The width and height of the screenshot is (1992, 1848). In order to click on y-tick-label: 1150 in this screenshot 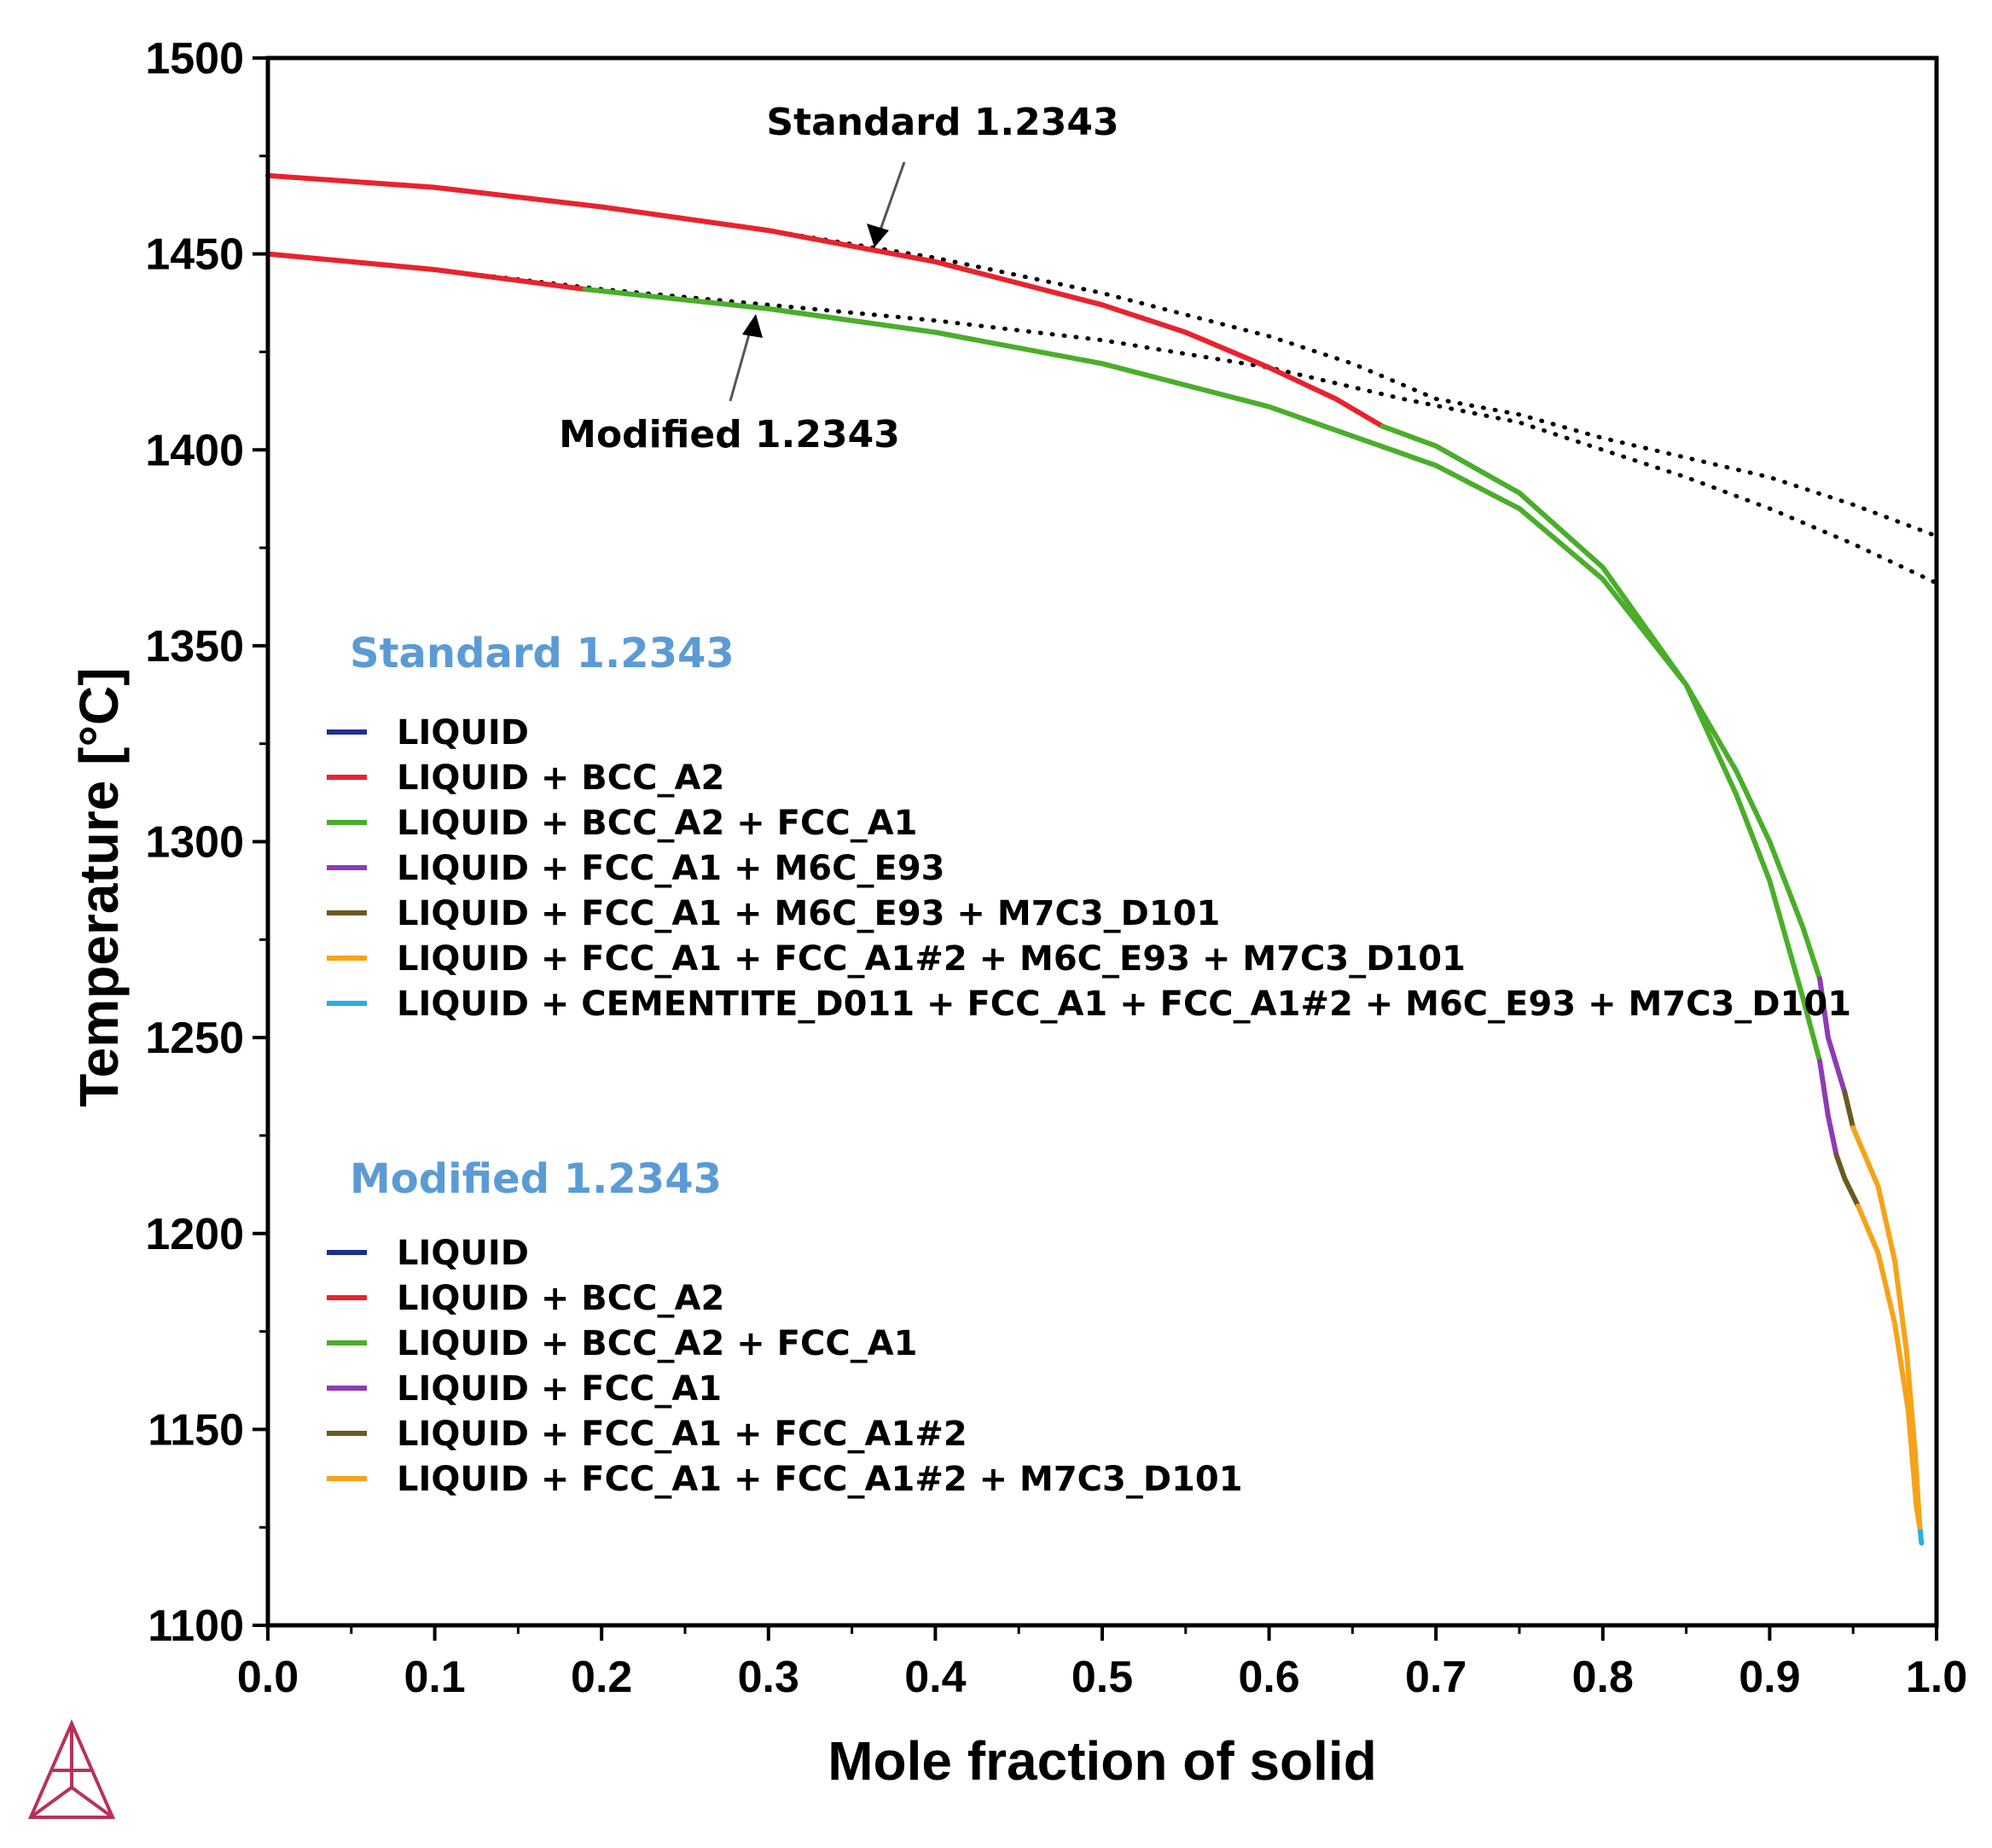, I will do `click(196, 1430)`.